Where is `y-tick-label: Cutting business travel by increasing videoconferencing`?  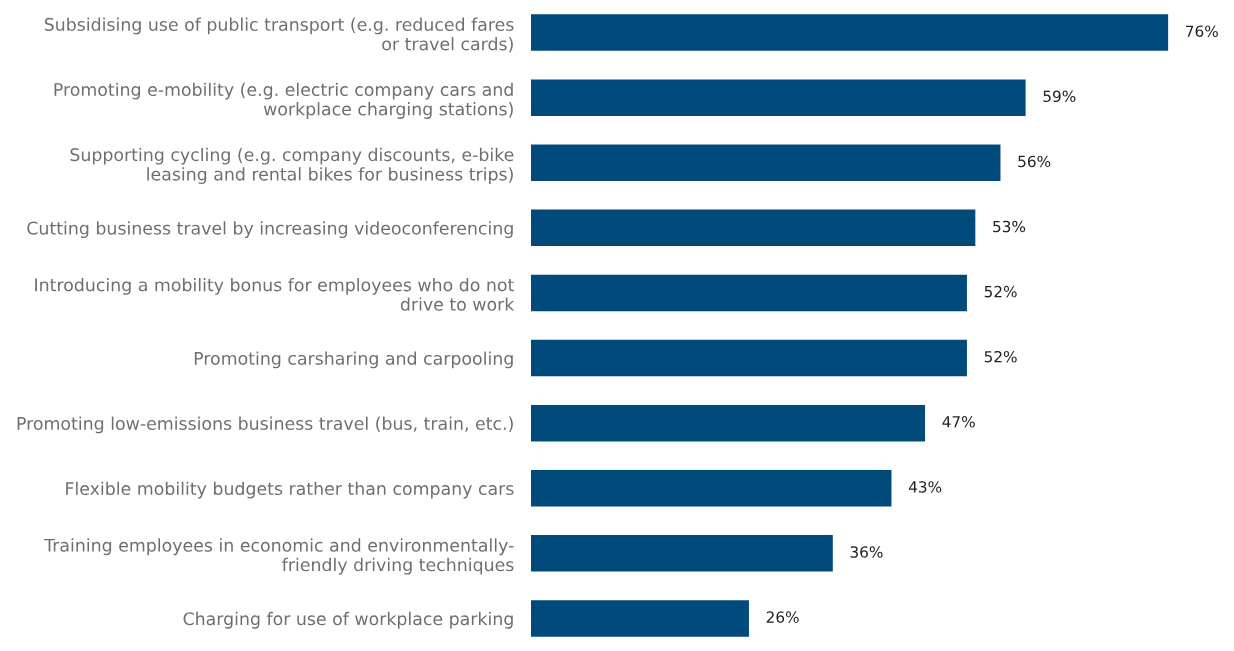
y-tick-label: Cutting business travel by increasing videoconferencing is located at coordinates (270, 230).